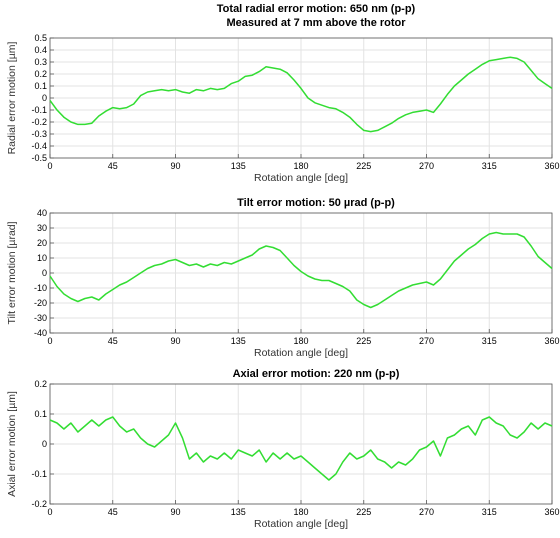 This screenshot has width=560, height=538. Describe the element at coordinates (12, 98) in the screenshot. I see `y-axis-label: Radial error motion [µm]` at that location.